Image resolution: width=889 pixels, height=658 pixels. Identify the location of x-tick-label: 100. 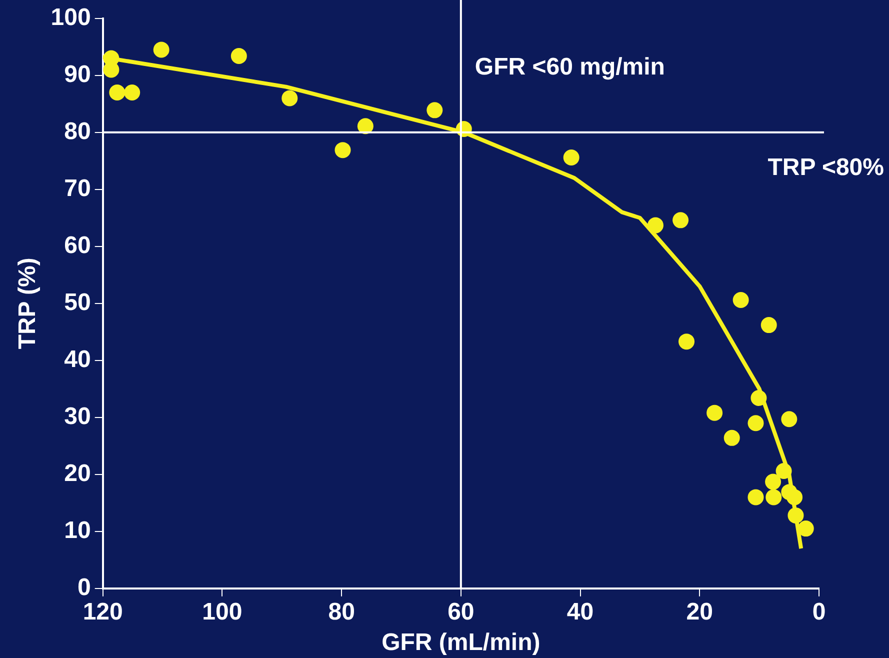
(222, 612).